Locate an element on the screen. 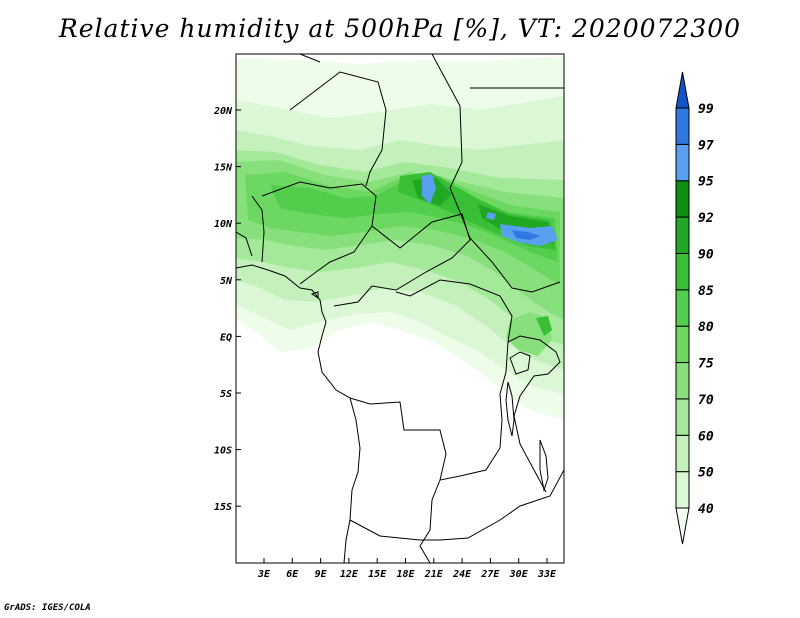 Image resolution: width=800 pixels, height=618 pixels. colorbar-label: 90 is located at coordinates (706, 254).